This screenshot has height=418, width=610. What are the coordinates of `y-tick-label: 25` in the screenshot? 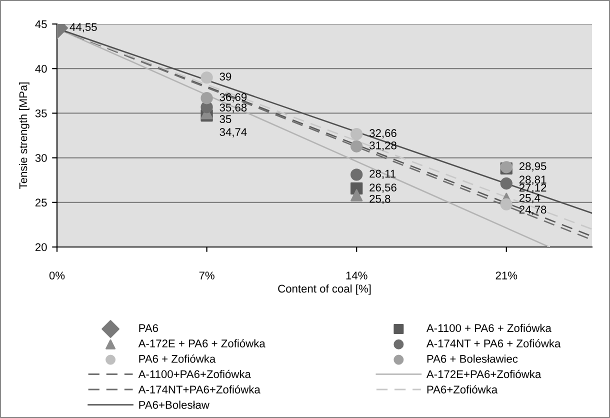 It's located at (41, 202).